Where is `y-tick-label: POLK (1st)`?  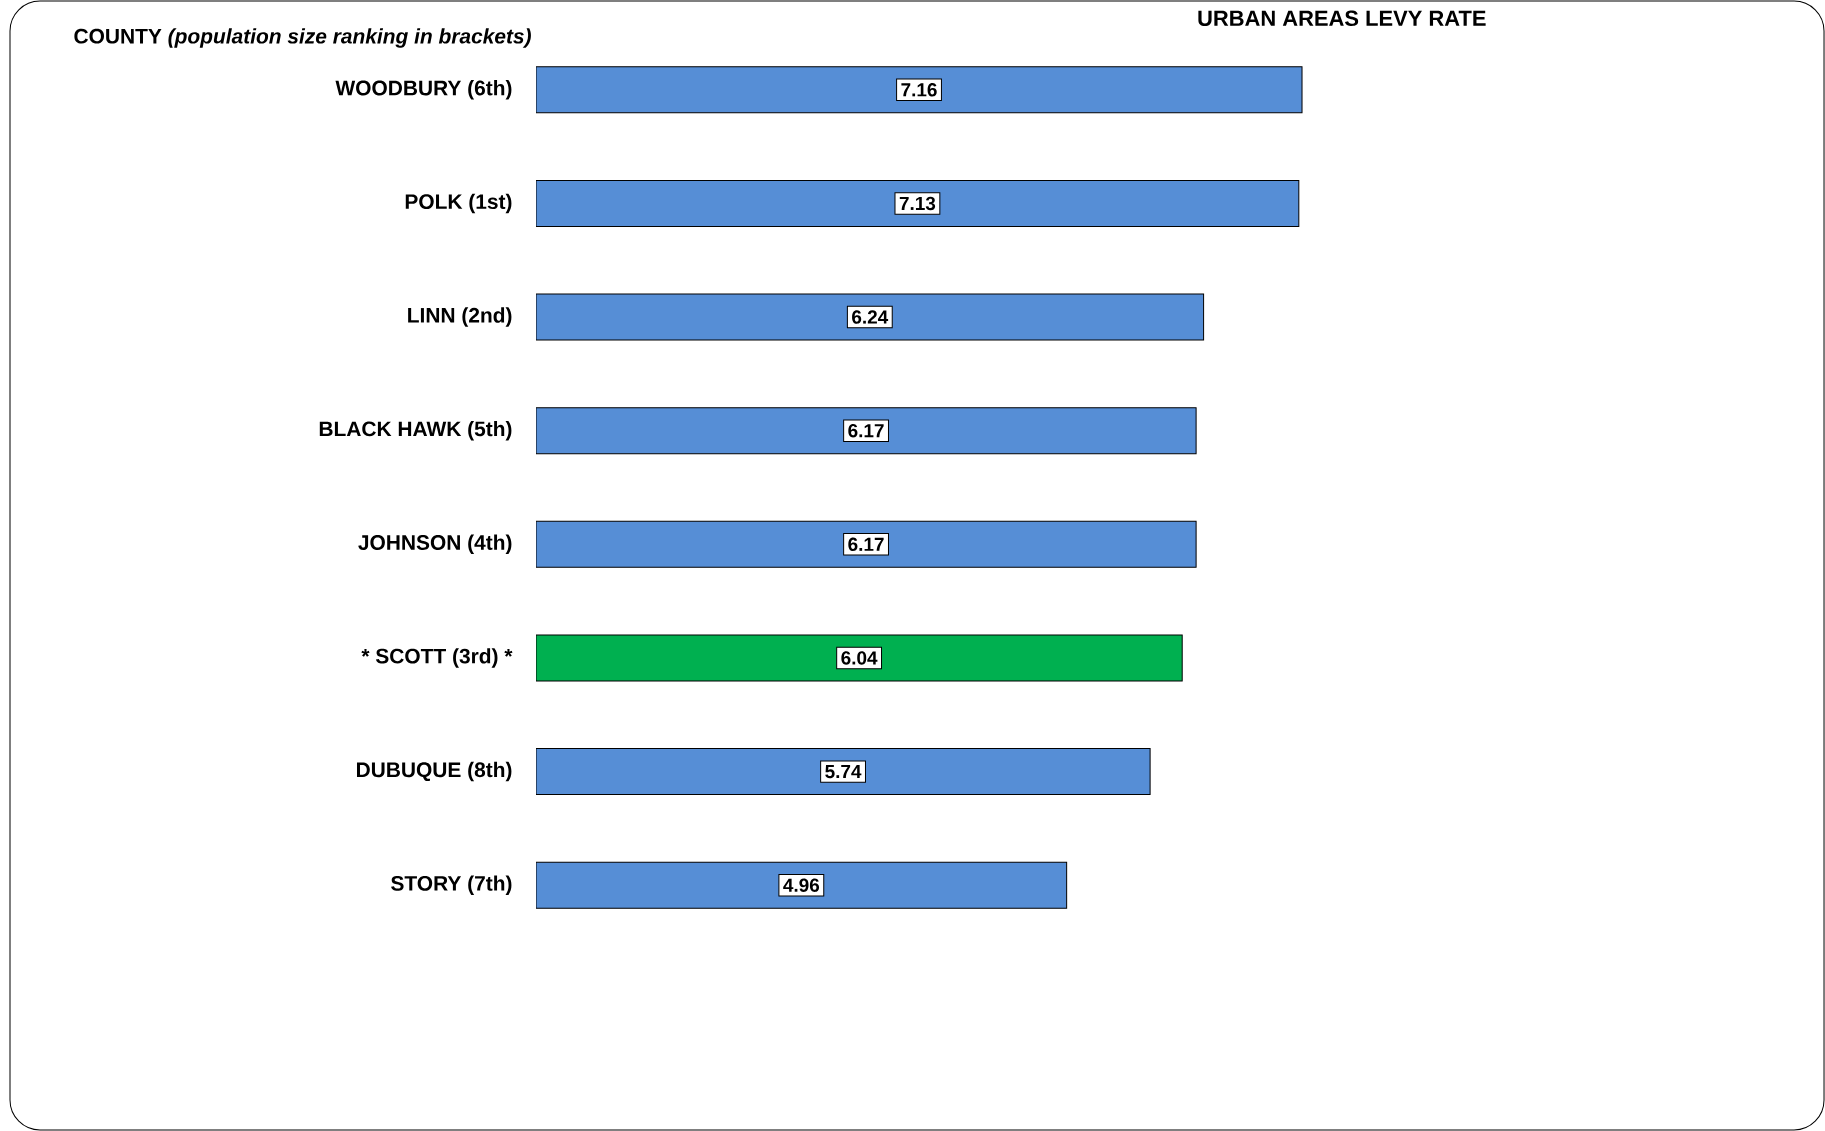 y-tick-label: POLK (1st) is located at coordinates (458, 203).